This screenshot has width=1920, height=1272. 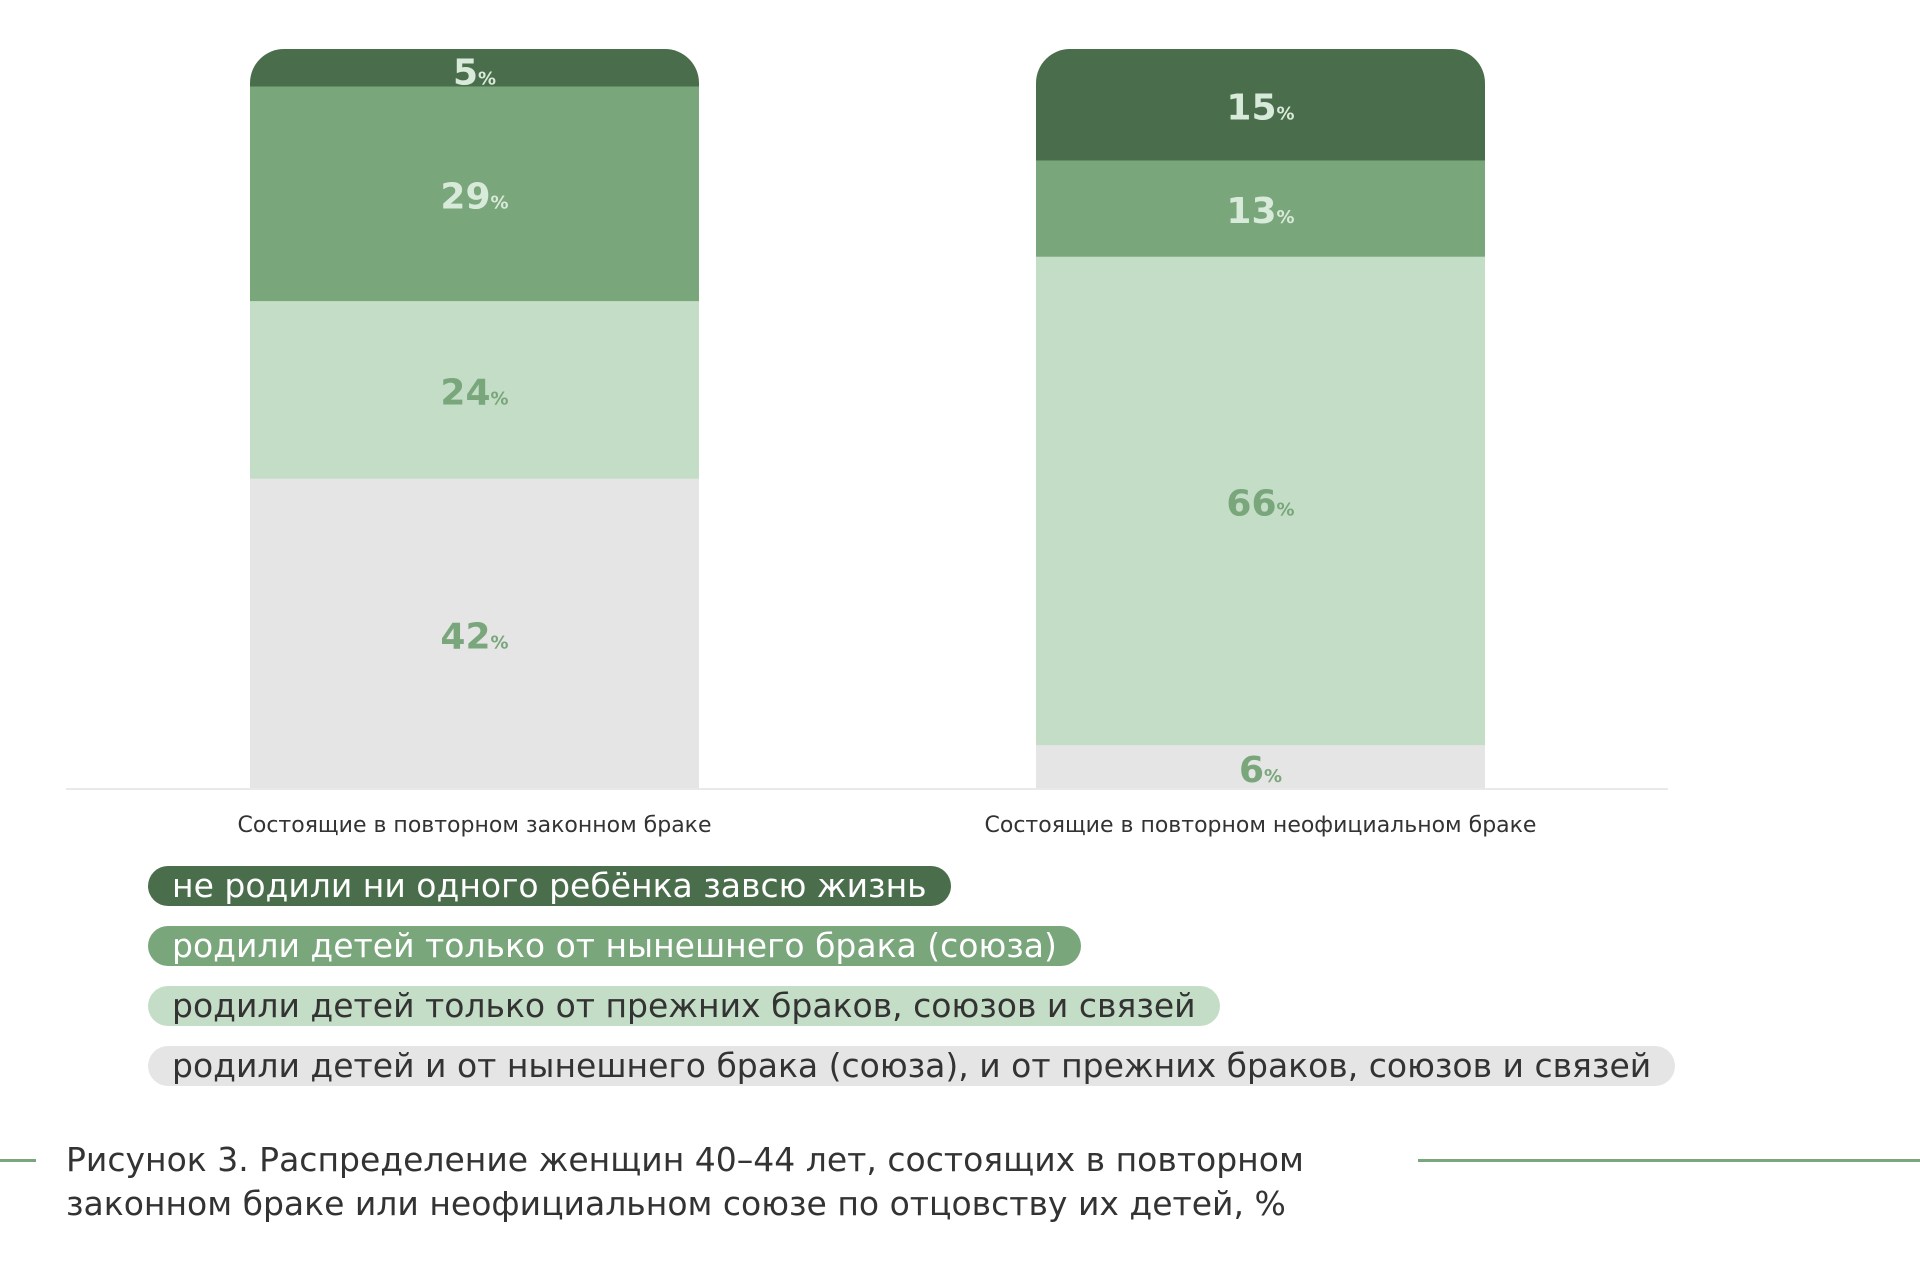 I want to click on data-label: 15%, so click(x=1260, y=108).